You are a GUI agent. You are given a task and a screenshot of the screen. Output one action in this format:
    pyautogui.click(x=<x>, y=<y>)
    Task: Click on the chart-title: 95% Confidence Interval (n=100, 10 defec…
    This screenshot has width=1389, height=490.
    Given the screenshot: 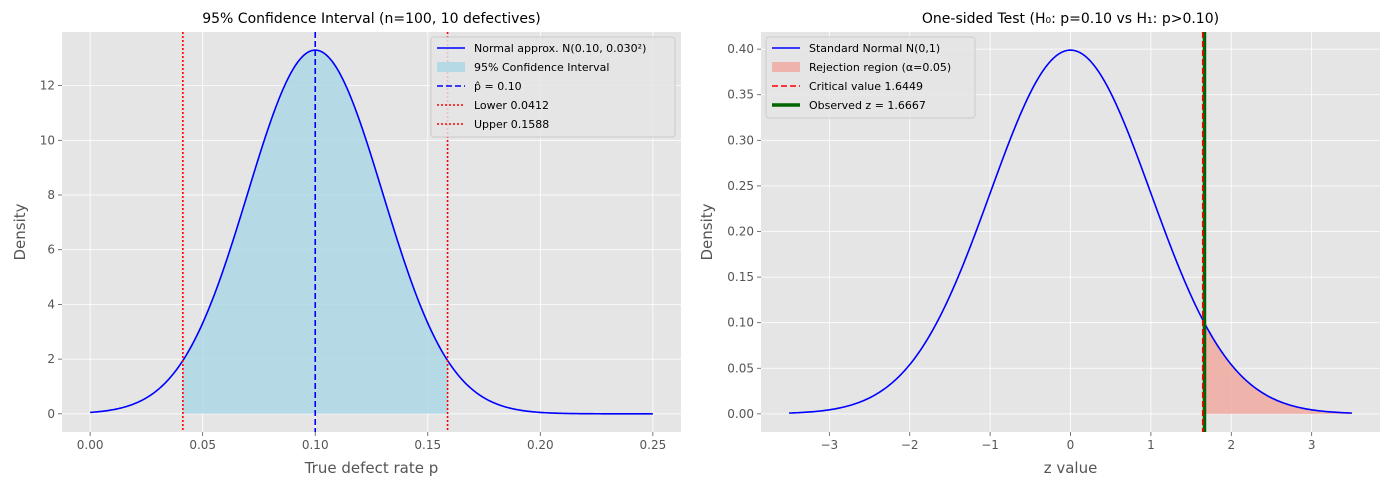 What is the action you would take?
    pyautogui.click(x=371, y=19)
    